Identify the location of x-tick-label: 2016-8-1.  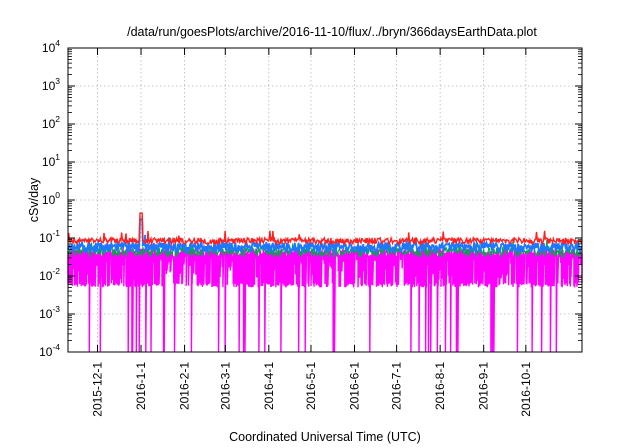
(440, 386).